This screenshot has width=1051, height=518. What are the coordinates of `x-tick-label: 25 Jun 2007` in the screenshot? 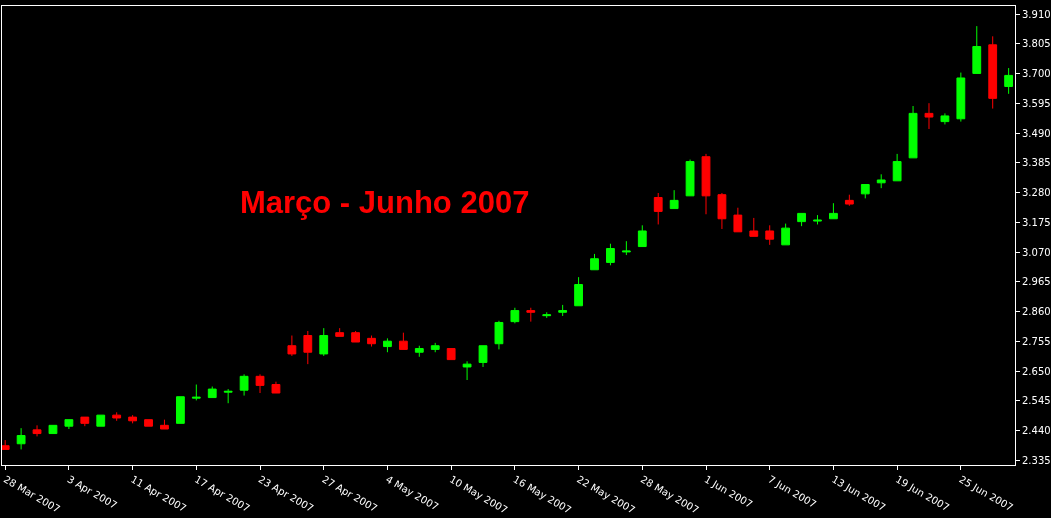 It's located at (986, 493).